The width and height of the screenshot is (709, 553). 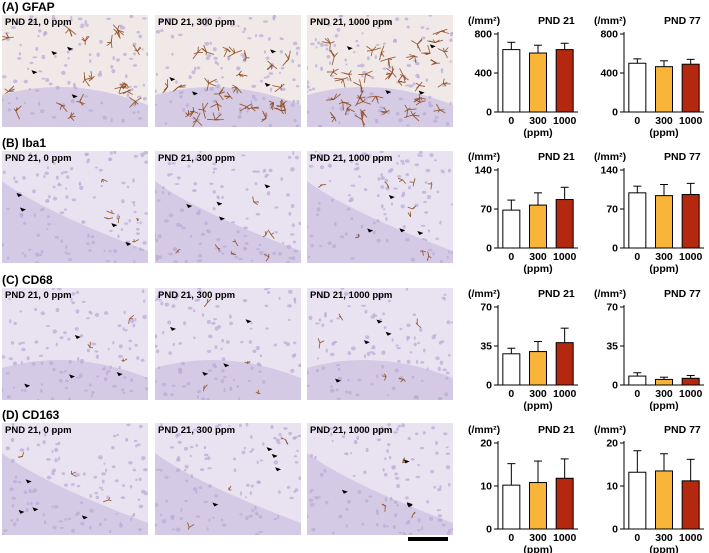 What do you see at coordinates (380, 207) in the screenshot?
I see `micrograph-iba1-1000ppm: PND 21, 1000 ppm` at bounding box center [380, 207].